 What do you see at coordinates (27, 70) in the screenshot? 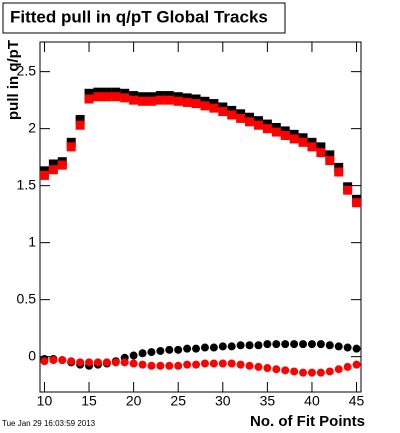
I see `y-tick-label: 2.5` at bounding box center [27, 70].